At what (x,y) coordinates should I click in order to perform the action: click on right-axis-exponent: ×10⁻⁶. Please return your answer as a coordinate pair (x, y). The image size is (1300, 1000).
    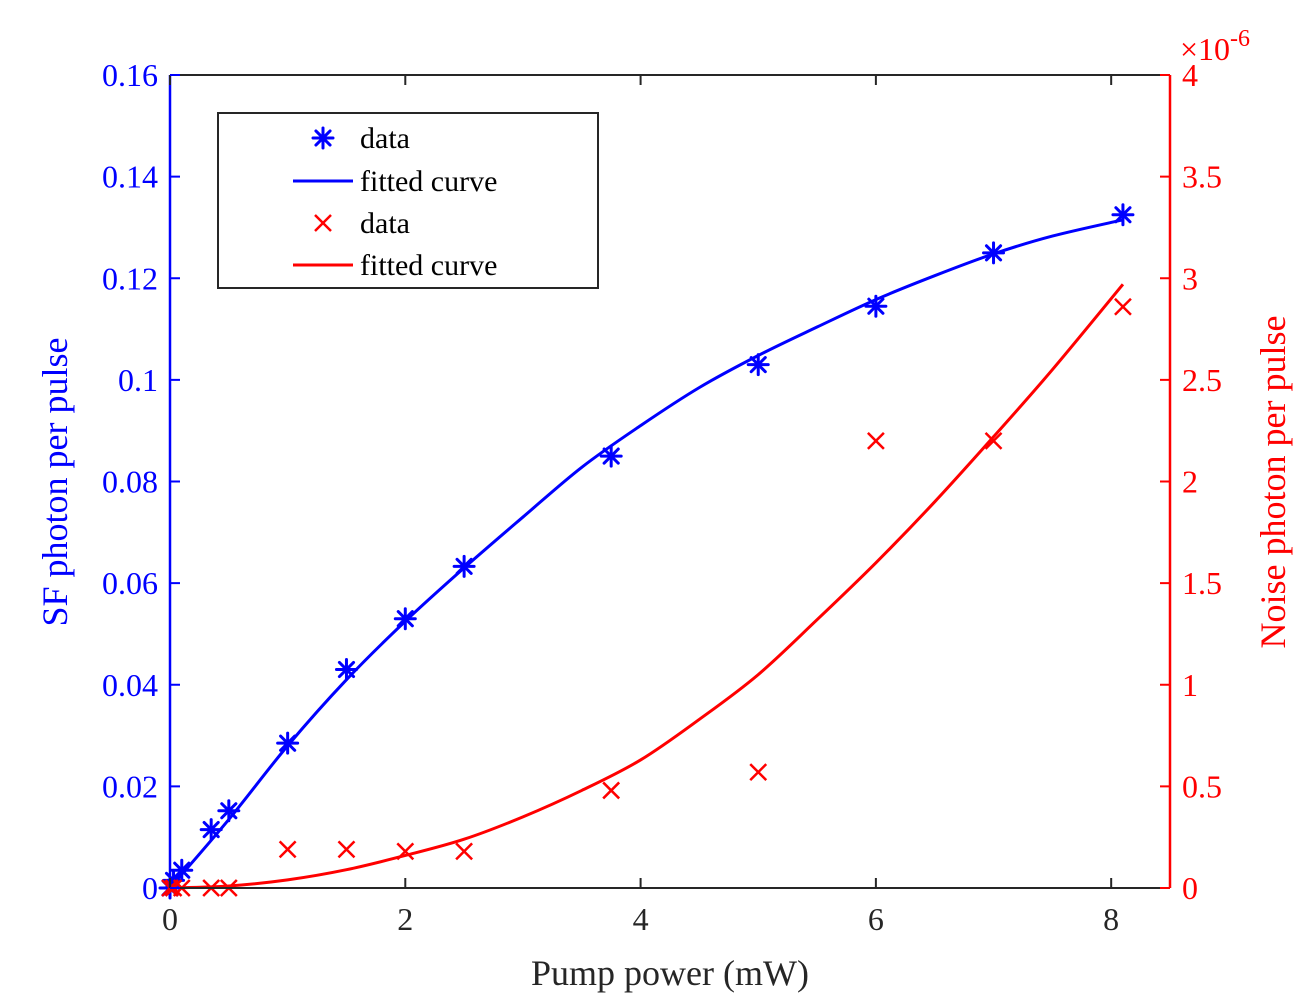
    Looking at the image, I should click on (1215, 46).